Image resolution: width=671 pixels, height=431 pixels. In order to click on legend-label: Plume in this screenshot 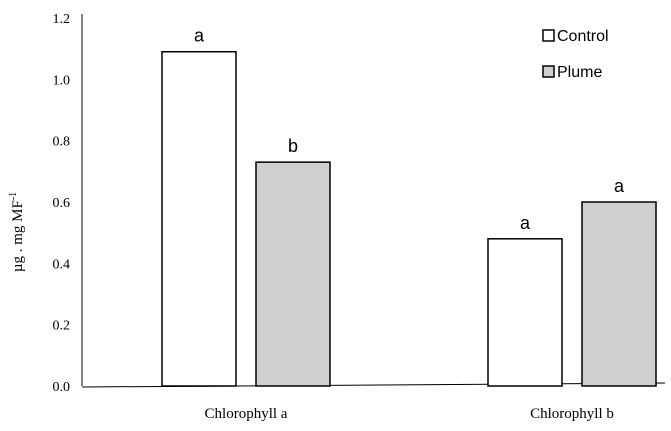, I will do `click(579, 72)`.